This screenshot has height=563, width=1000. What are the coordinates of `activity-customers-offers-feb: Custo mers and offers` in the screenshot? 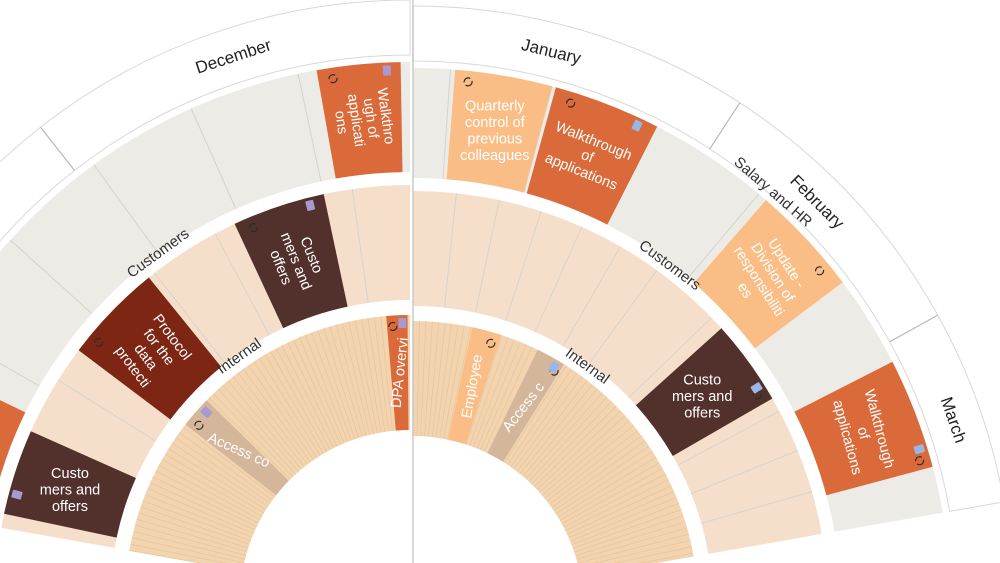 It's located at (704, 392).